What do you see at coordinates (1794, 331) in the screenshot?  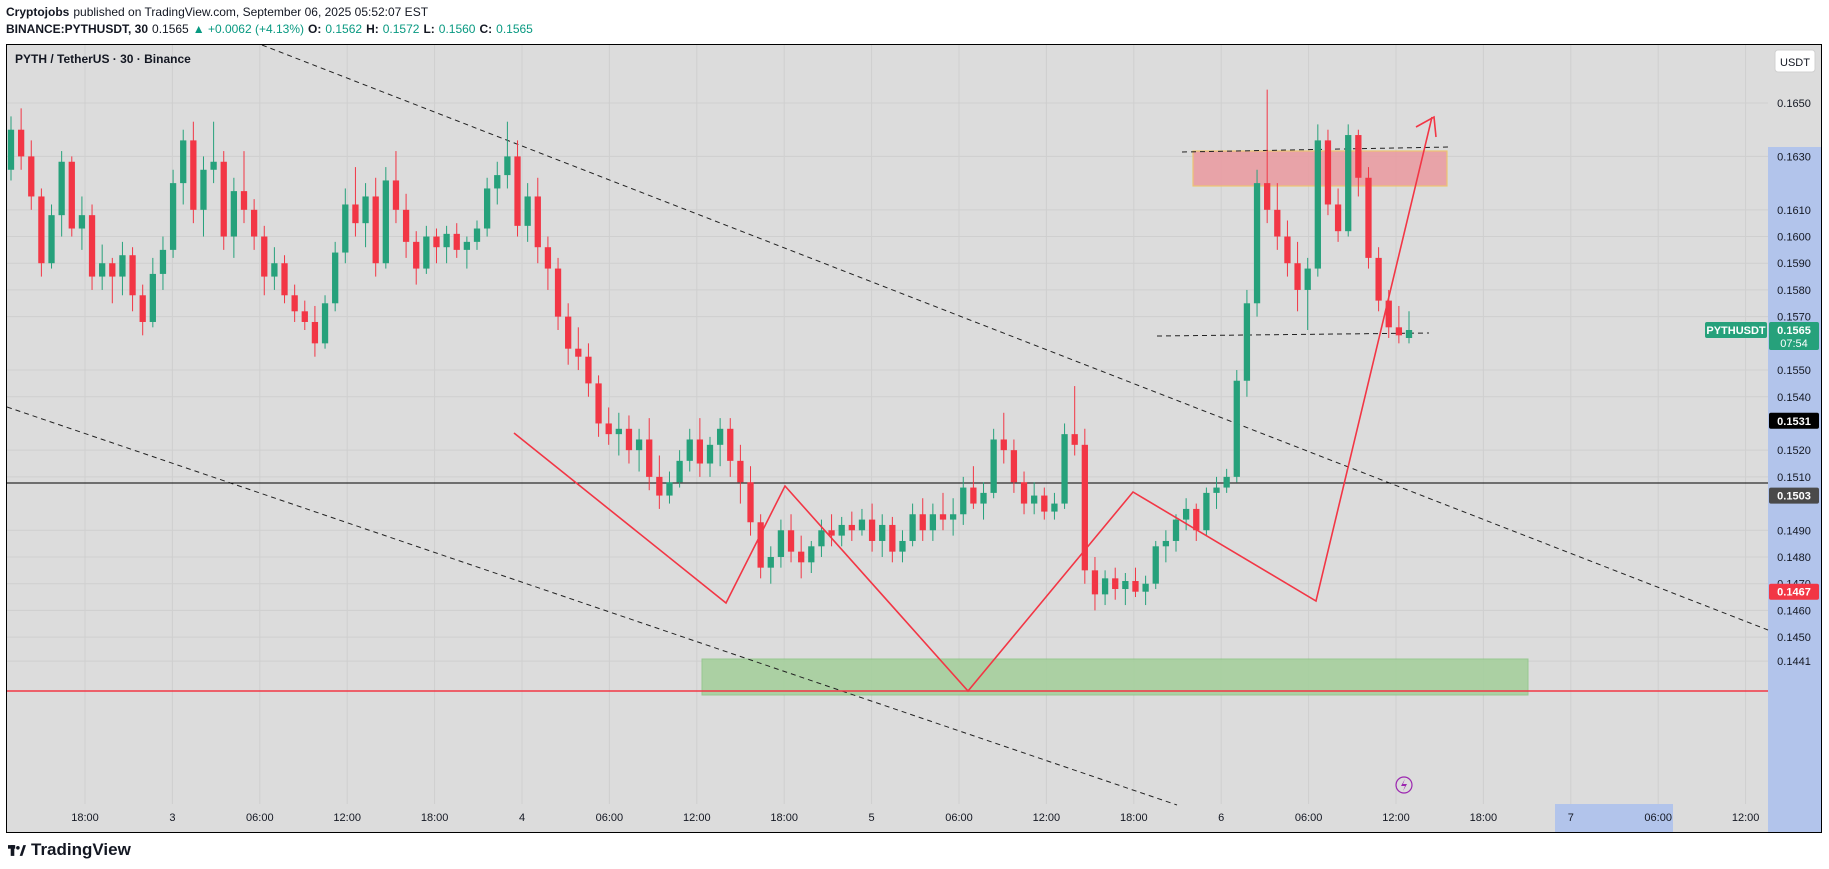 I see `price-label-value: 0.1565` at bounding box center [1794, 331].